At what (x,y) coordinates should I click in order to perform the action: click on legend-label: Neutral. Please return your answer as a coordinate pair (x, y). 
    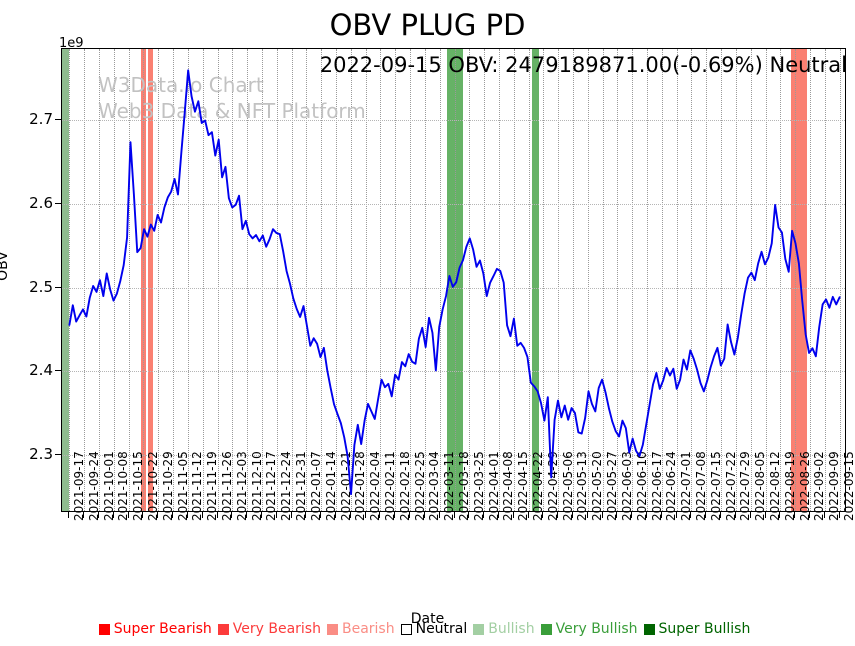
    Looking at the image, I should click on (441, 629).